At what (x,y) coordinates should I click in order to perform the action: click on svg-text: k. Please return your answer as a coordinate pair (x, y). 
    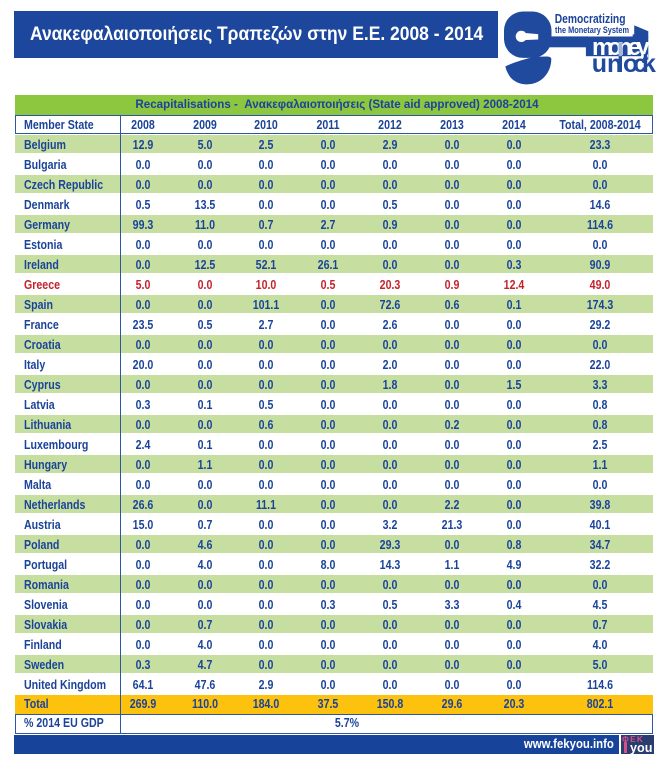
    Looking at the image, I should click on (649, 64).